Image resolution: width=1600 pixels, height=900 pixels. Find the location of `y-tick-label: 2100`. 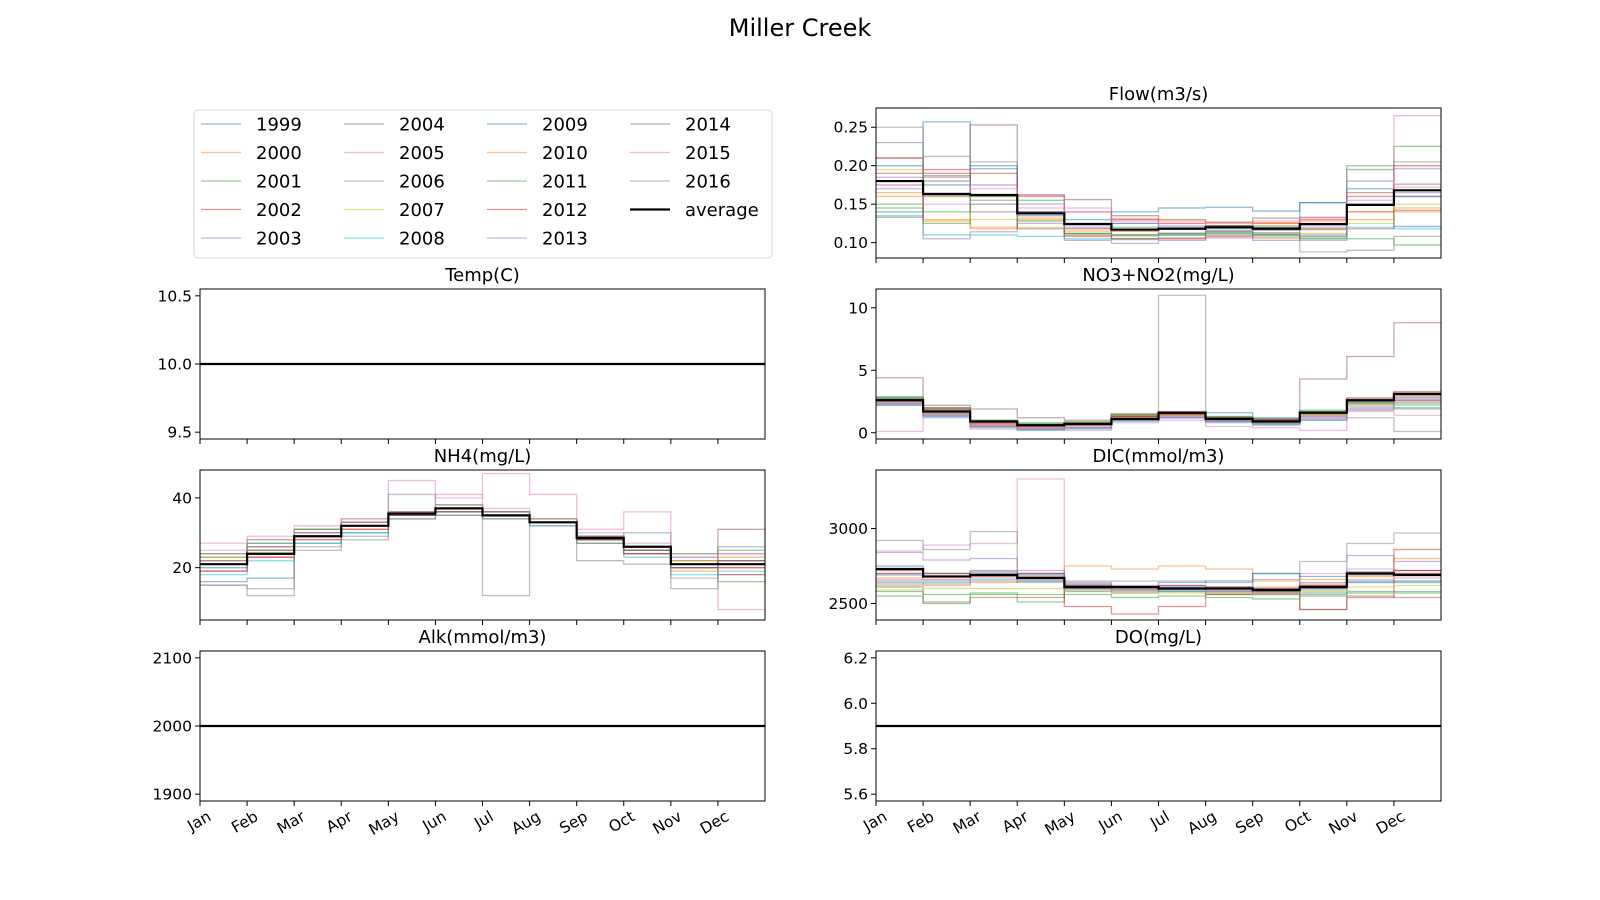

y-tick-label: 2100 is located at coordinates (172, 658).